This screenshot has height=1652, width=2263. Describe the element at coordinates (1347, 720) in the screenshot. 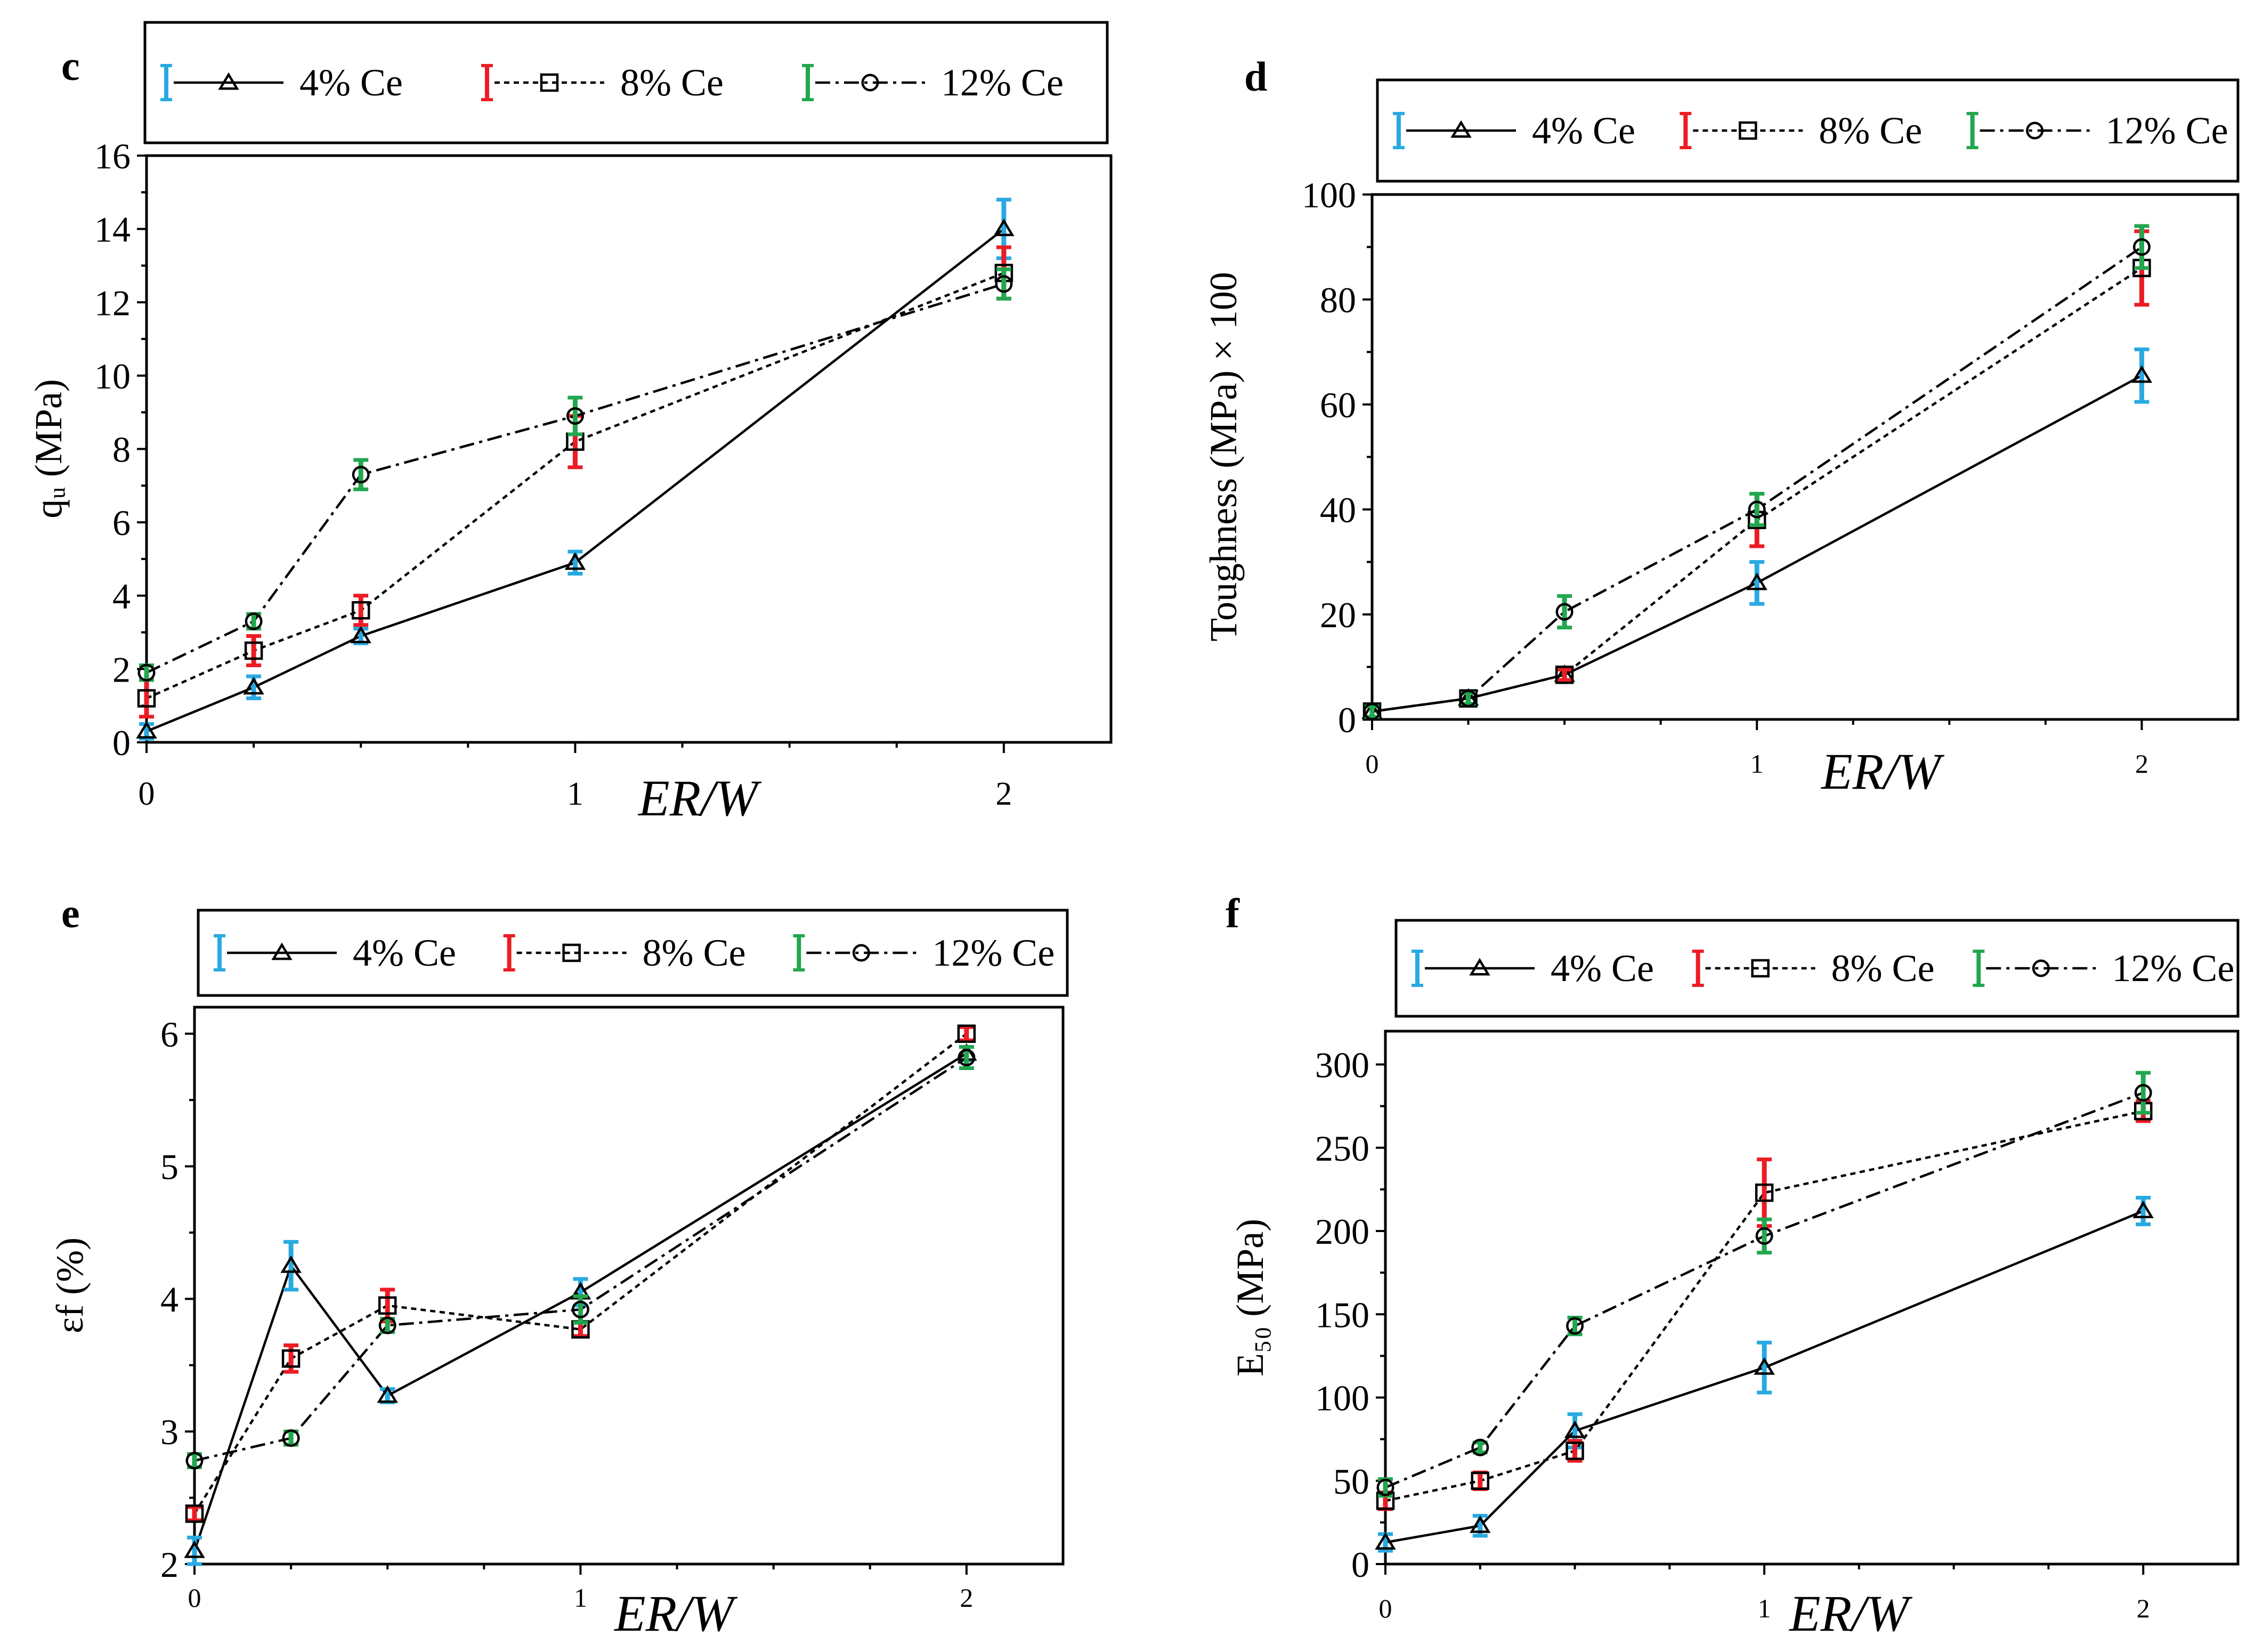

I see `y-tick-label: 0` at that location.